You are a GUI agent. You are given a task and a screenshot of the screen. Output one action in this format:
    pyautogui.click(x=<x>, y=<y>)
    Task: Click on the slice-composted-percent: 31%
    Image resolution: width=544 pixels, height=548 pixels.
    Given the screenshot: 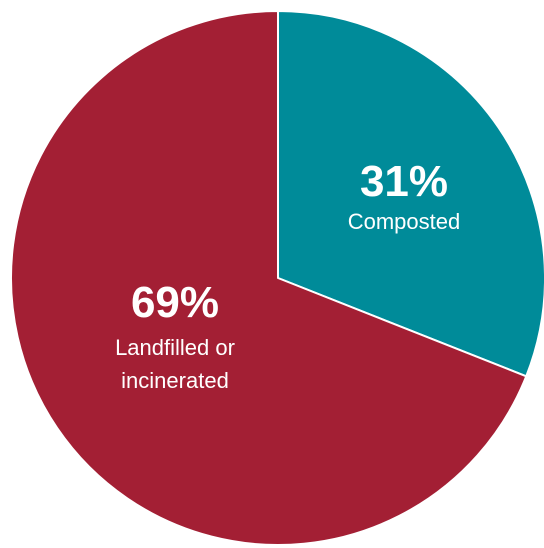 What is the action you would take?
    pyautogui.click(x=404, y=181)
    